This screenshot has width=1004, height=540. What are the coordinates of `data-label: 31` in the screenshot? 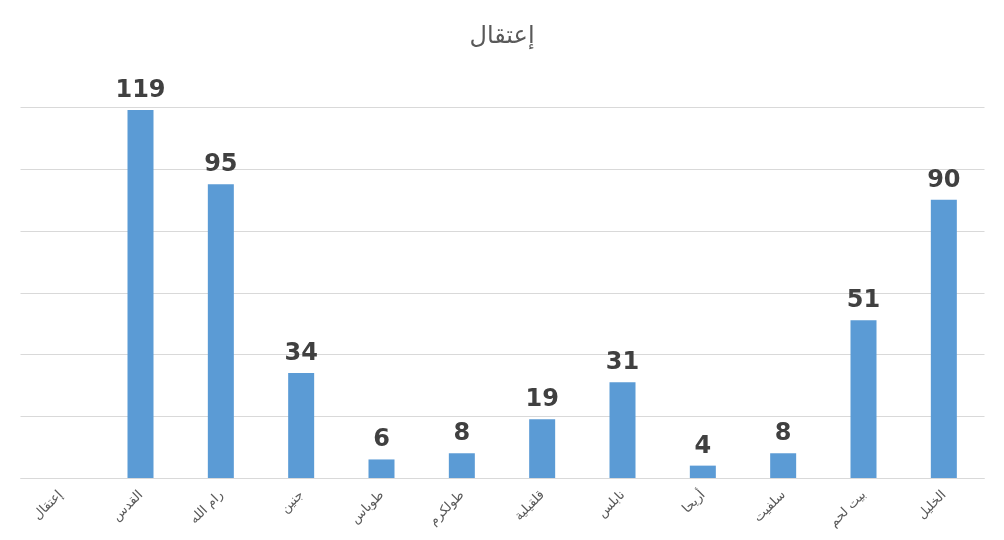 It's located at (622, 361).